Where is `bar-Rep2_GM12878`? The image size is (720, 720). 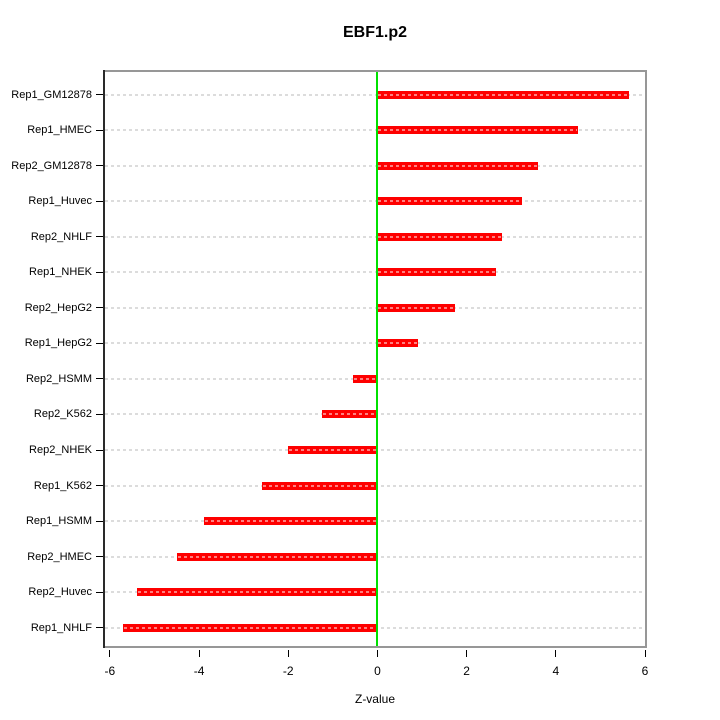 bar-Rep2_GM12878 is located at coordinates (457, 165).